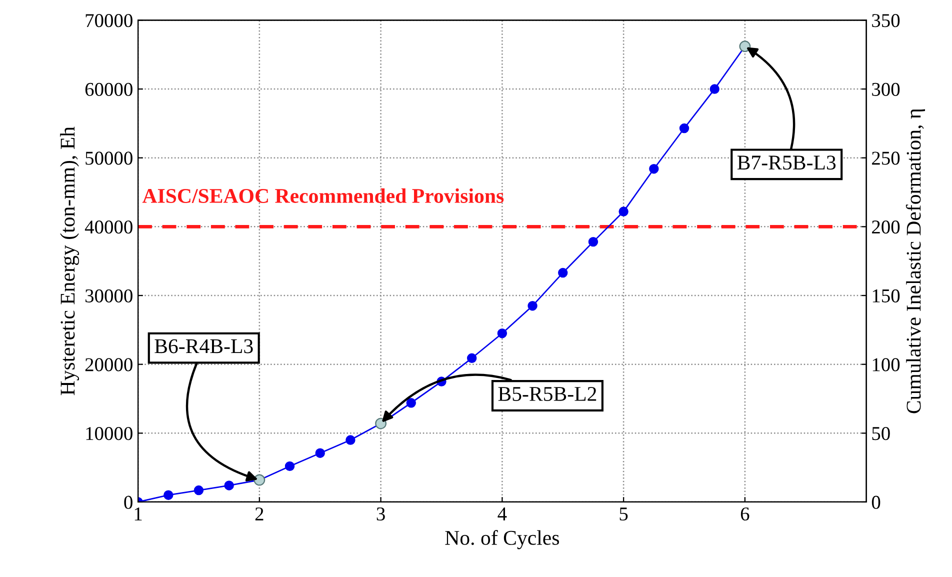 This screenshot has height=577, width=952. I want to click on y2-tick-label: 150, so click(886, 295).